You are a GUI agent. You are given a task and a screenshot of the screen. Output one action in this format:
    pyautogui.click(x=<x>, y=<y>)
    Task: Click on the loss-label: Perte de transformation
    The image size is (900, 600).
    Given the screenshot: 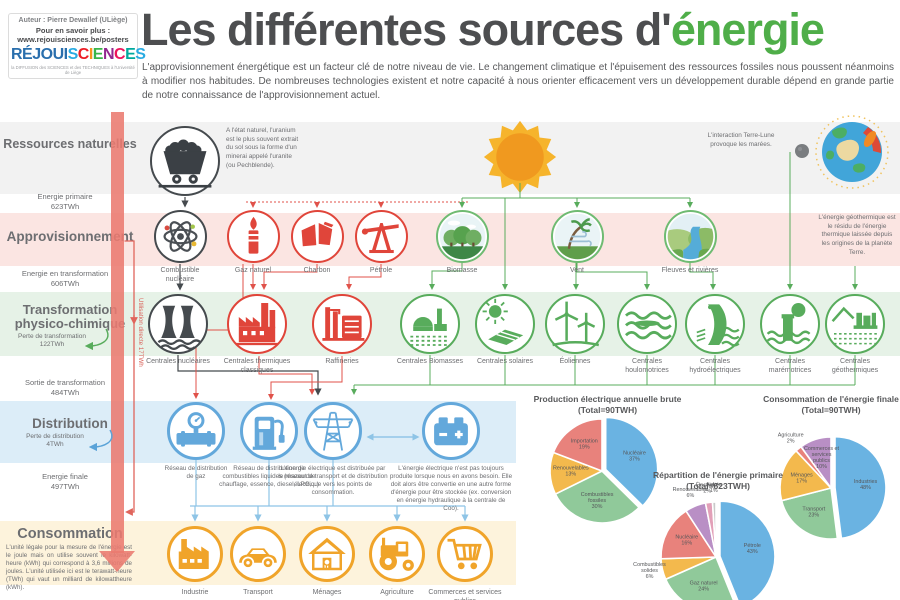 What is the action you would take?
    pyautogui.click(x=52, y=336)
    